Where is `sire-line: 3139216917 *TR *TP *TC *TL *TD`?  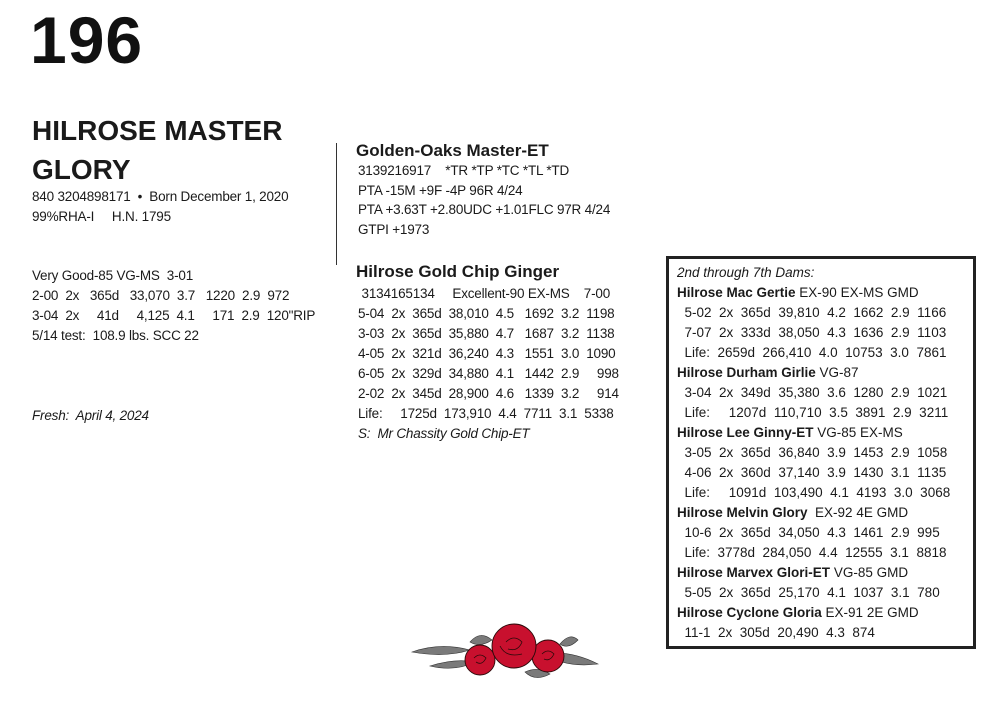
sire-line: 3139216917 *TR *TP *TC *TL *TD is located at coordinates (464, 170).